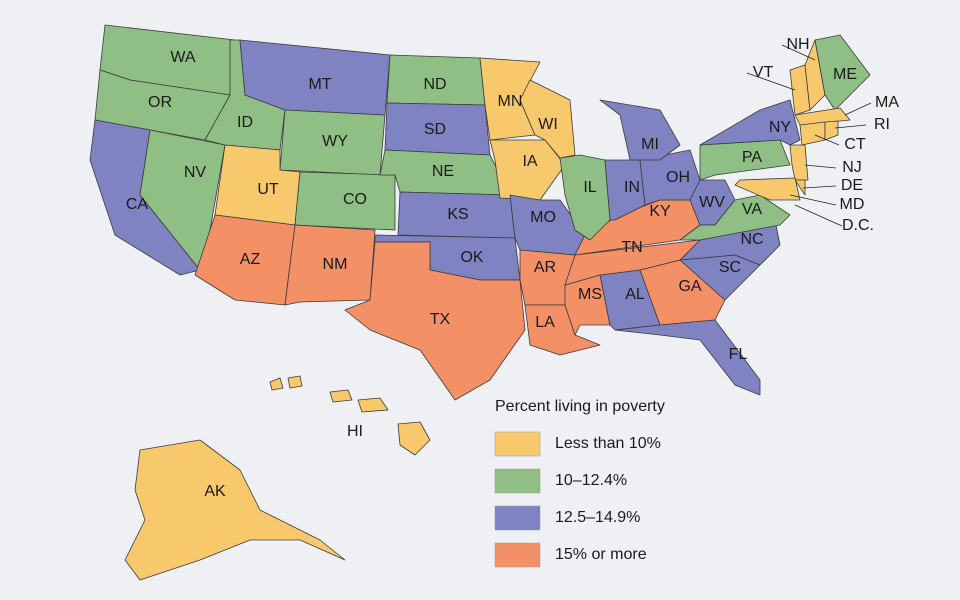 This screenshot has width=960, height=600. I want to click on state-label: RI, so click(882, 124).